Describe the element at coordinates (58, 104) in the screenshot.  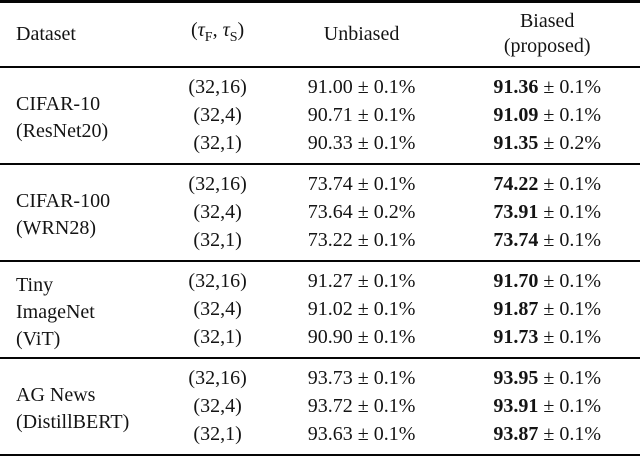
I see `dataset-name: CIFAR-10` at that location.